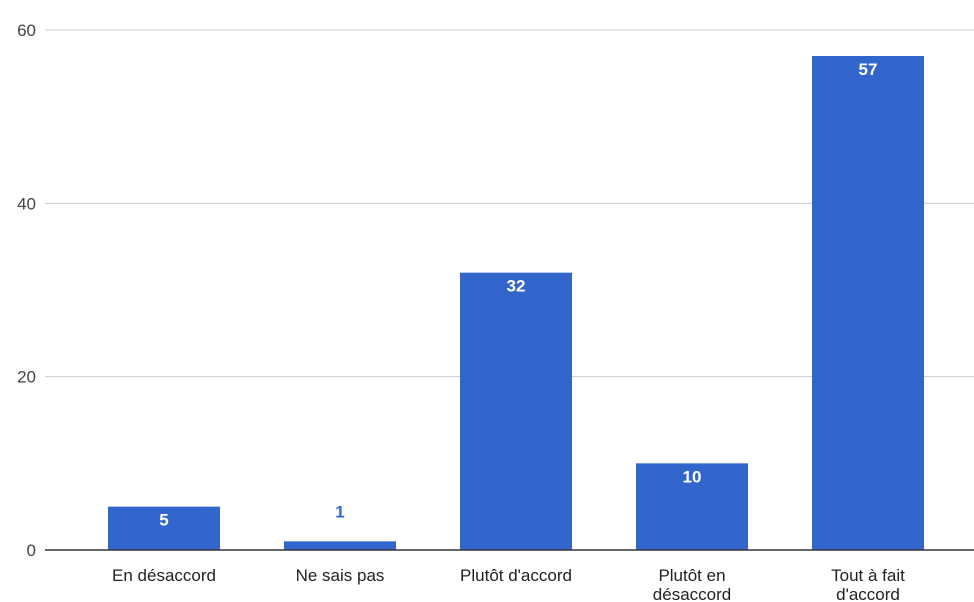  I want to click on data-label: 1, so click(339, 511).